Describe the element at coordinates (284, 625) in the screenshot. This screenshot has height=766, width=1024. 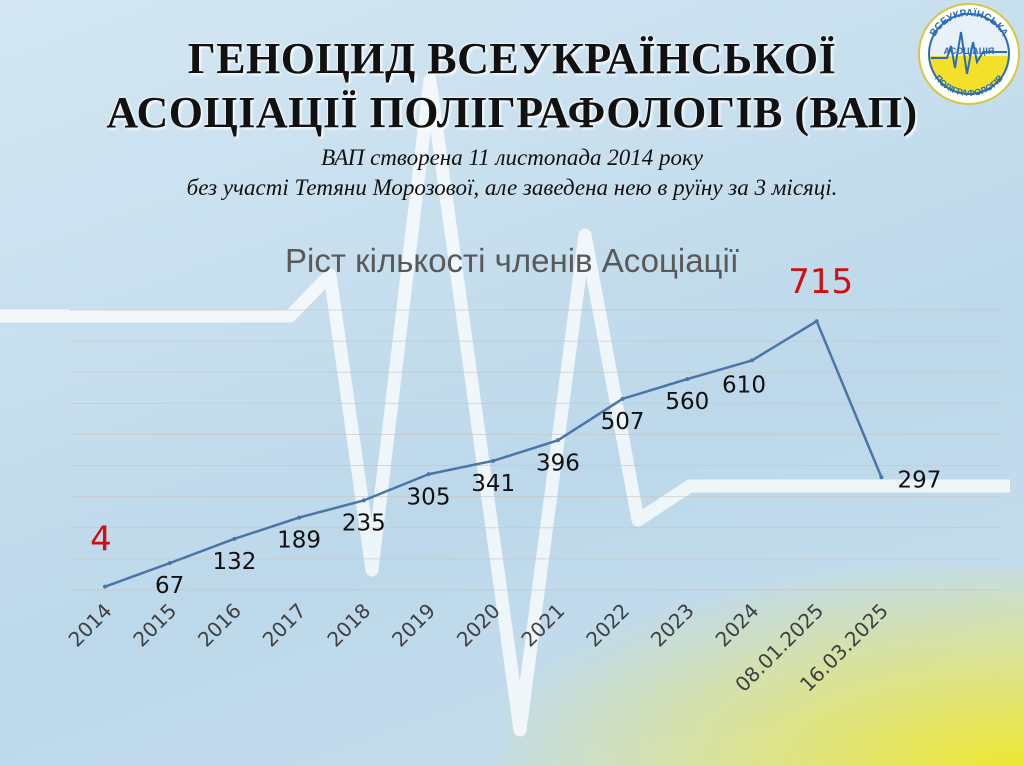
I see `x-tick-label: 2017` at that location.